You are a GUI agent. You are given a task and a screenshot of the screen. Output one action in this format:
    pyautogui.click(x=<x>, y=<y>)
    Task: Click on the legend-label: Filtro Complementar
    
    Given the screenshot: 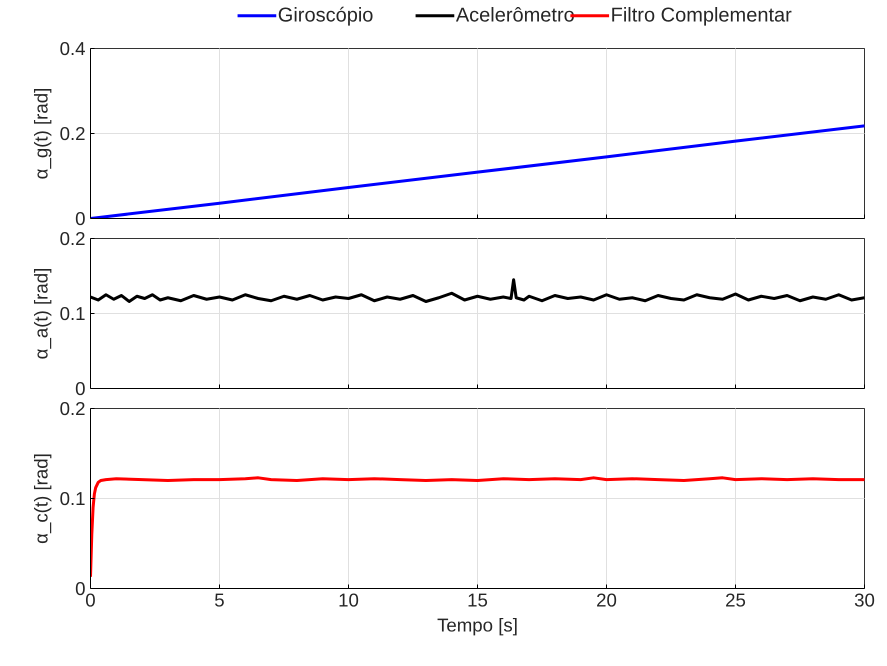 What is the action you would take?
    pyautogui.click(x=701, y=15)
    